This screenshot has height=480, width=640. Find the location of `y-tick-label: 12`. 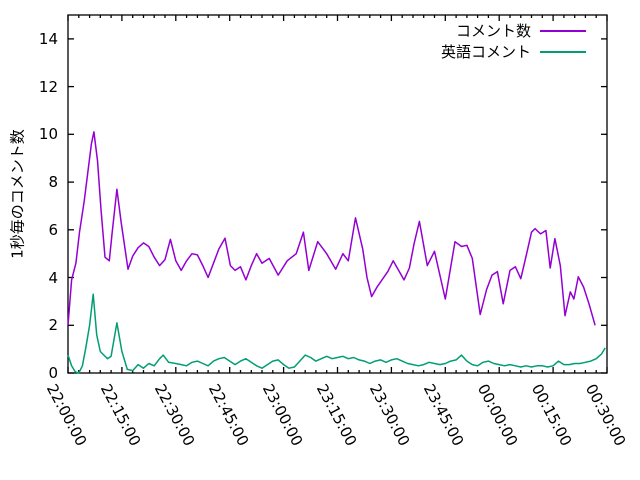

y-tick-label: 12 is located at coordinates (48, 86).